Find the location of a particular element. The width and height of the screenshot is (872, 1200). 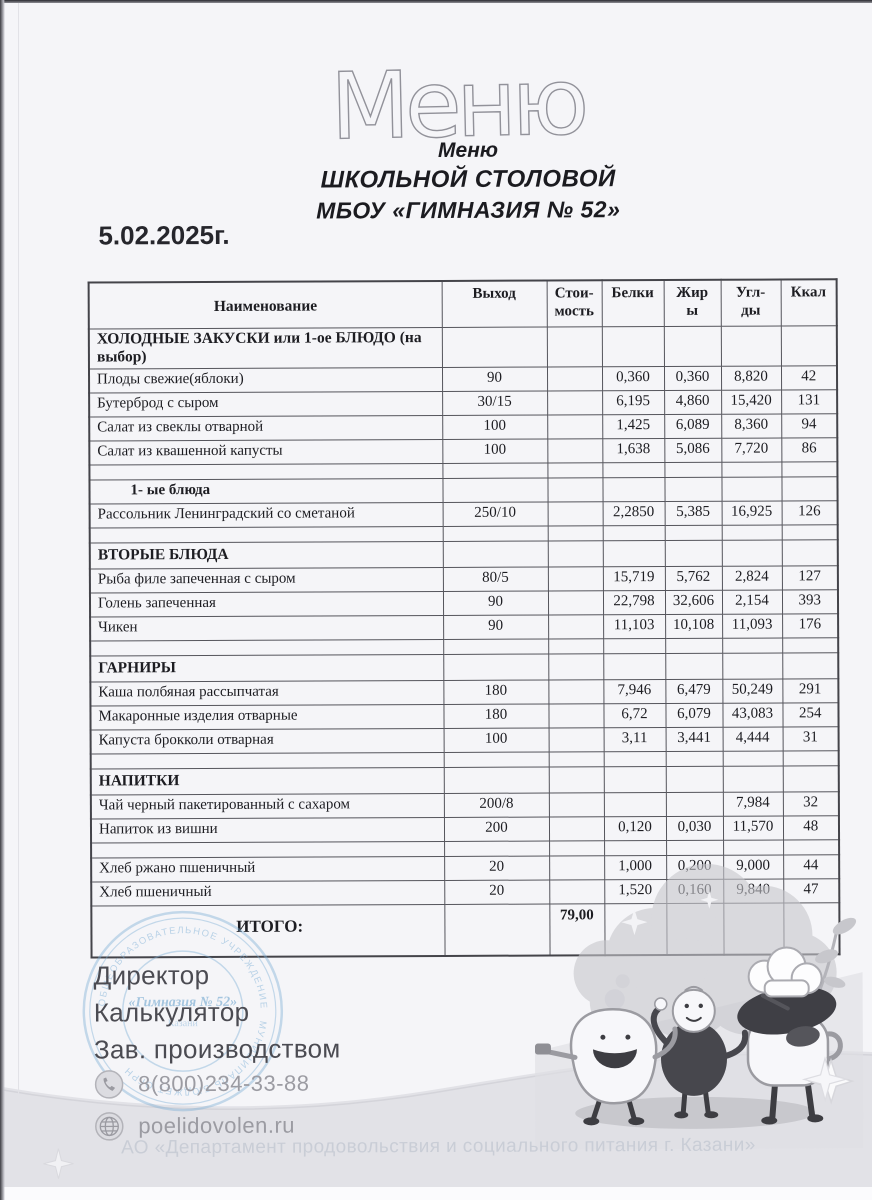

cell-name: Плоды свежие(яблоки) is located at coordinates (265, 380).